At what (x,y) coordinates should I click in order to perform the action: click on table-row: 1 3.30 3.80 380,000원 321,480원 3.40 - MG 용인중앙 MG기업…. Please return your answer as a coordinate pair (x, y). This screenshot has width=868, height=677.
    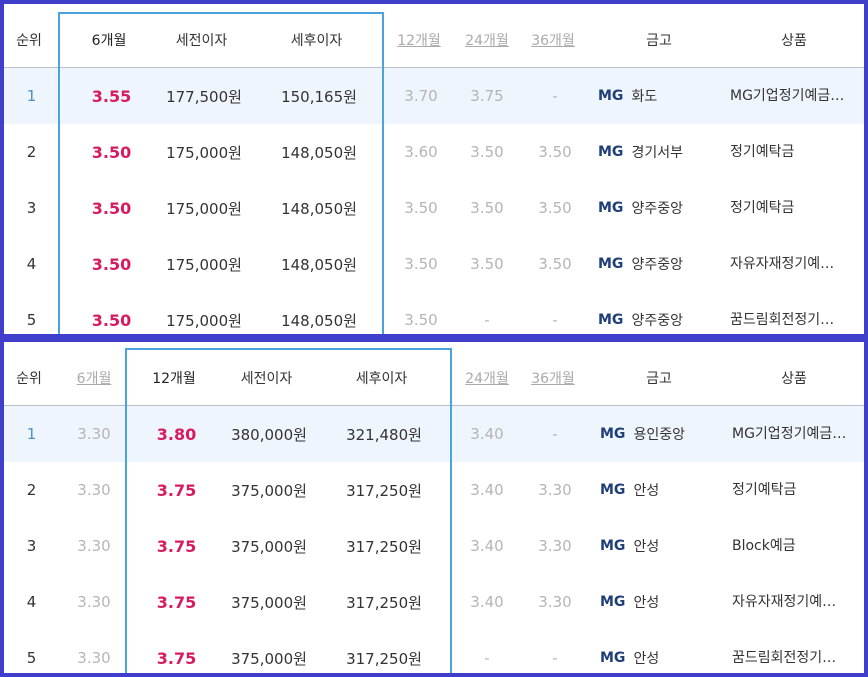
    Looking at the image, I should click on (434, 434).